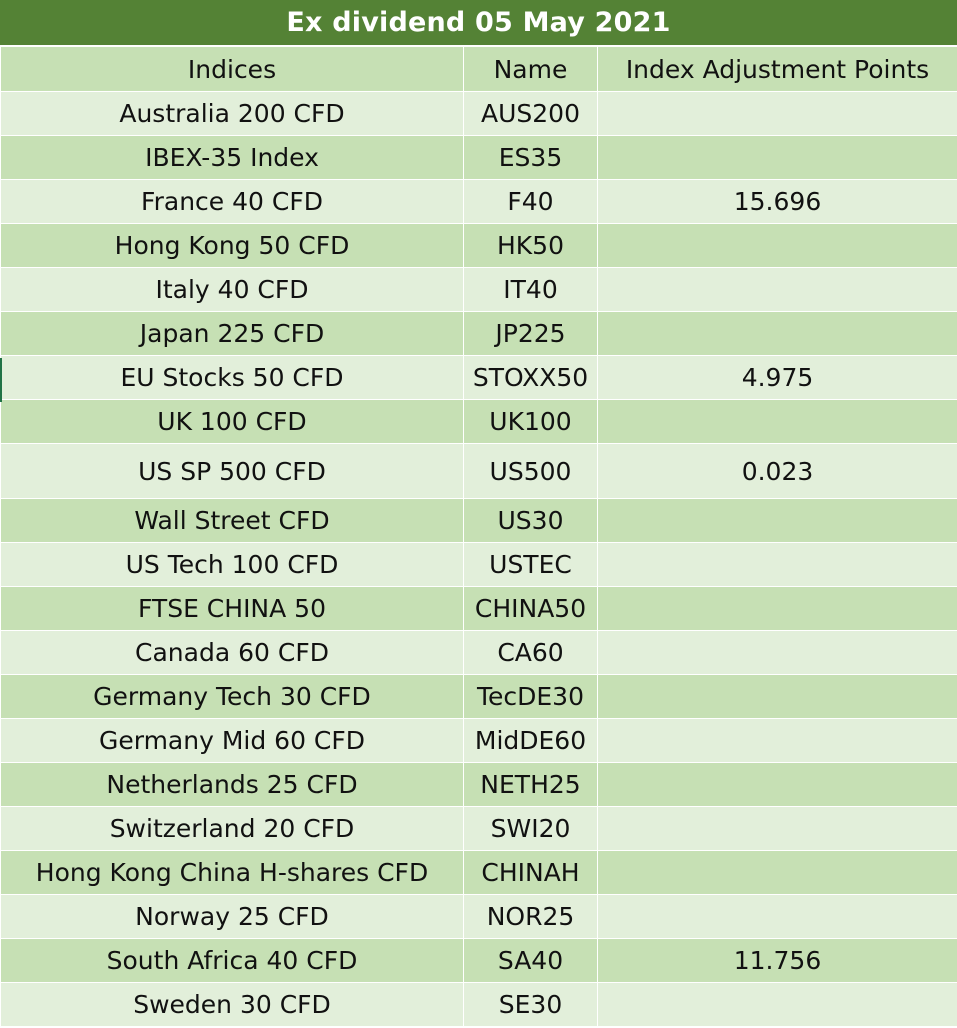  What do you see at coordinates (530, 520) in the screenshot?
I see `cell-name: US30` at bounding box center [530, 520].